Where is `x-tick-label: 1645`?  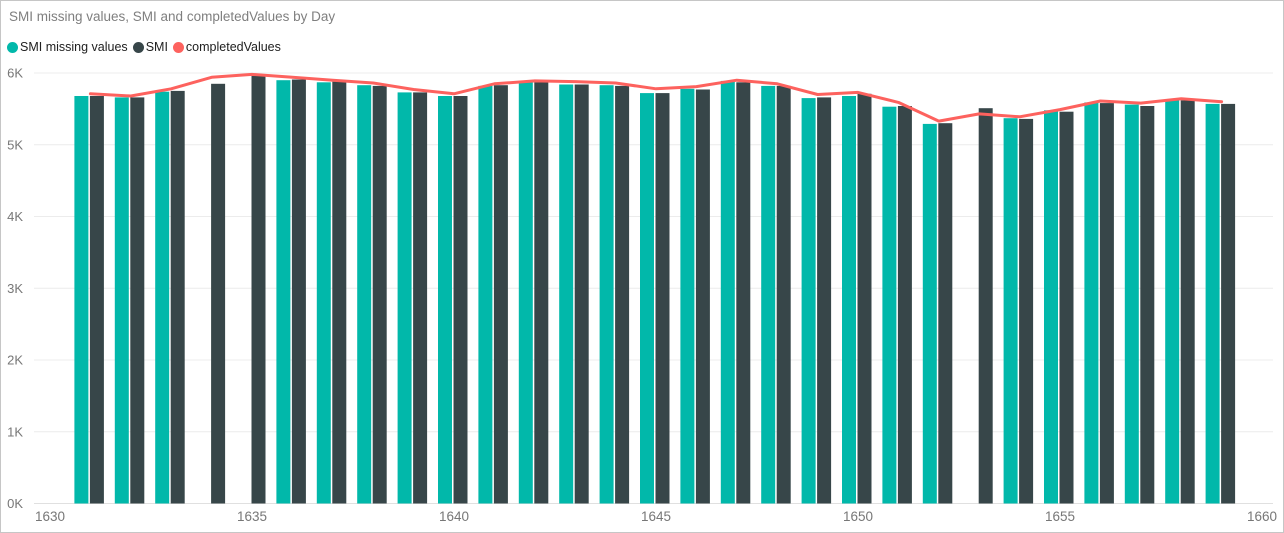 x-tick-label: 1645 is located at coordinates (656, 516).